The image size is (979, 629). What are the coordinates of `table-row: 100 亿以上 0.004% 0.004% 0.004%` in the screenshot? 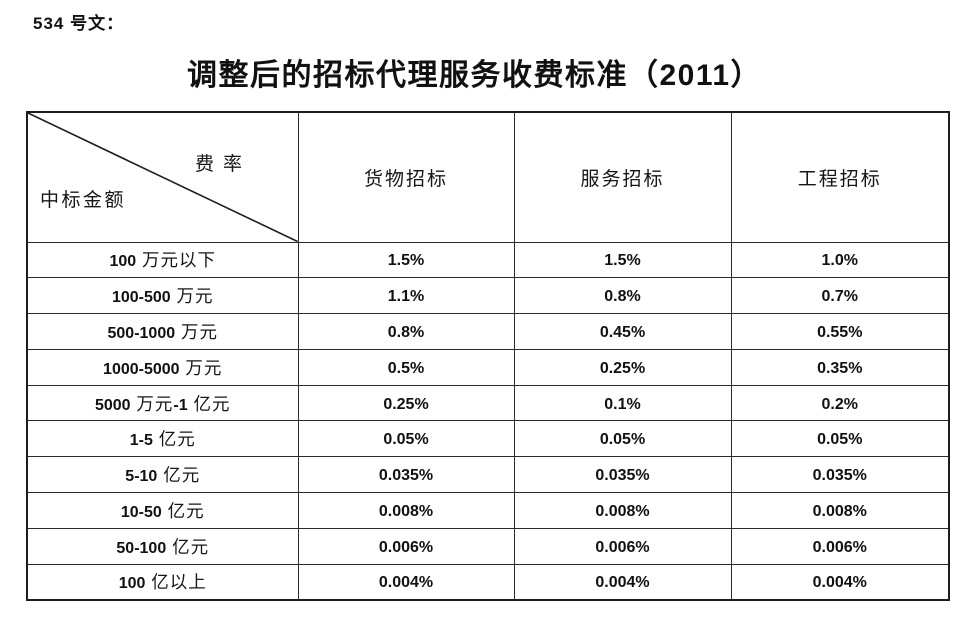 It's located at (488, 582).